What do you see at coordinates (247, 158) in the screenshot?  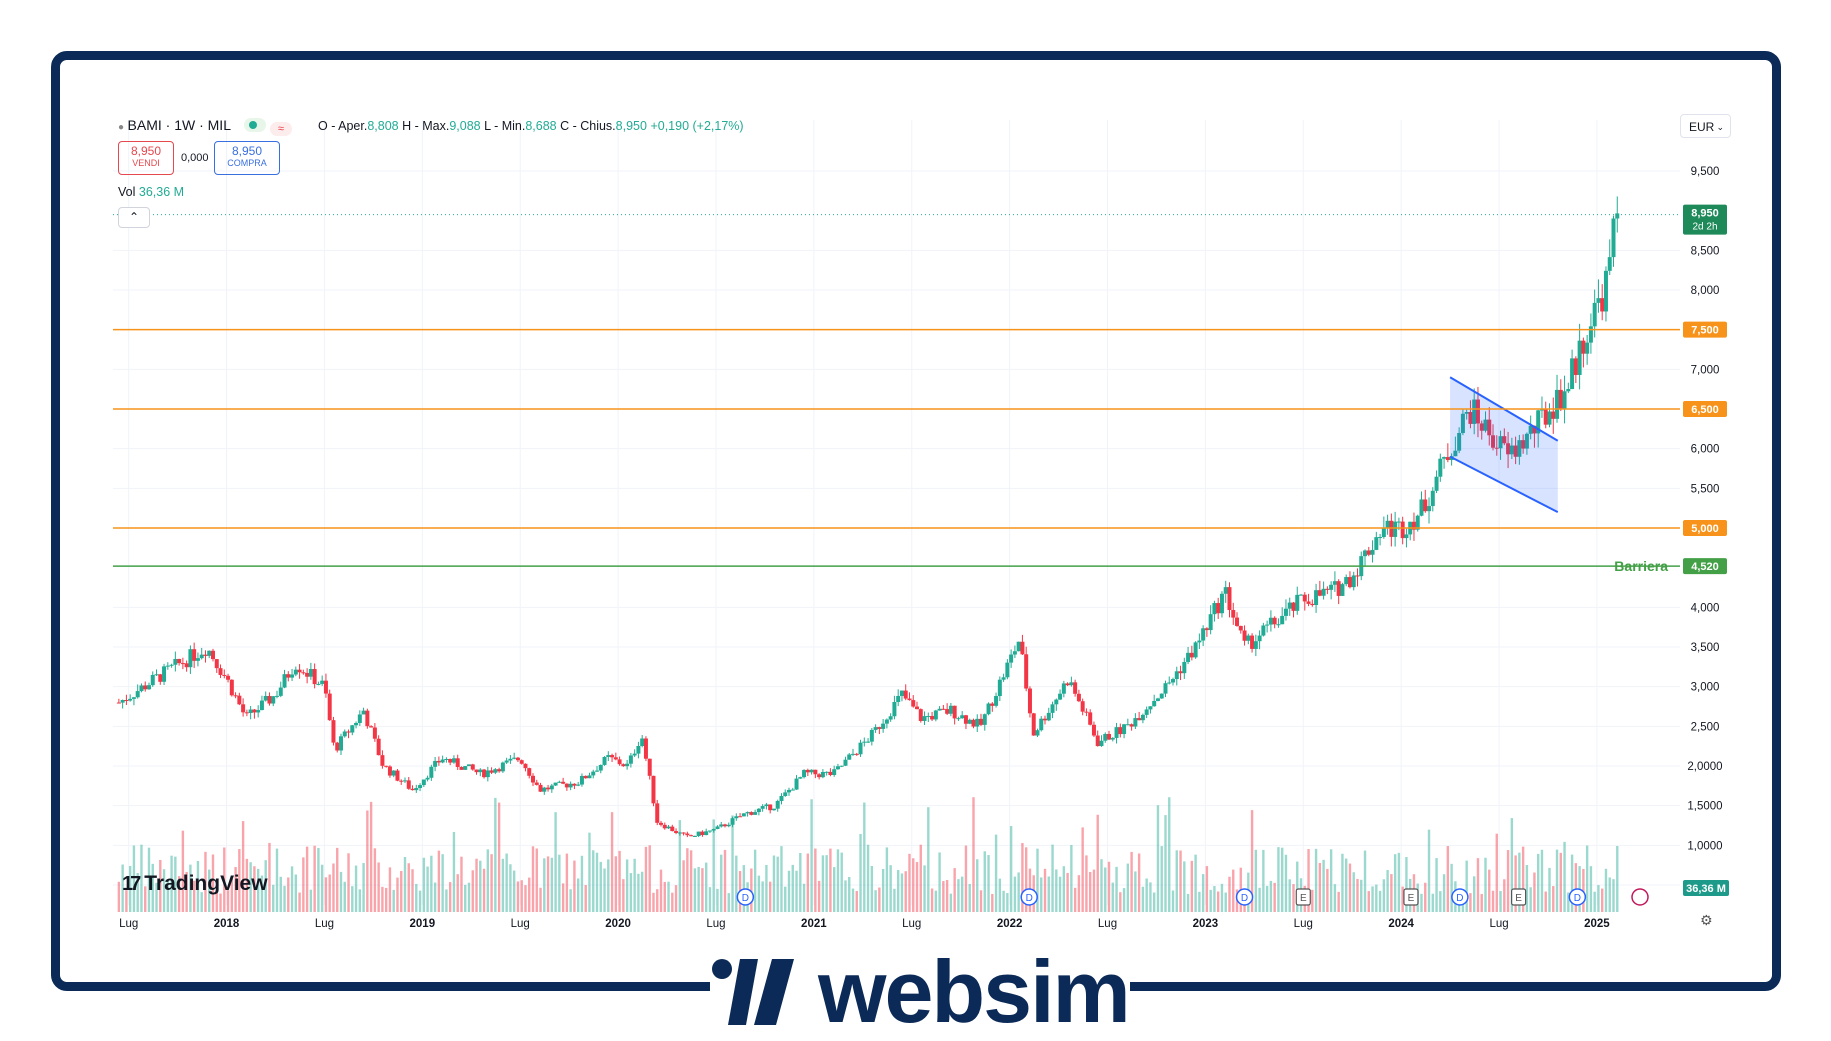 I see `buy-button: 8,950 COMPRA` at bounding box center [247, 158].